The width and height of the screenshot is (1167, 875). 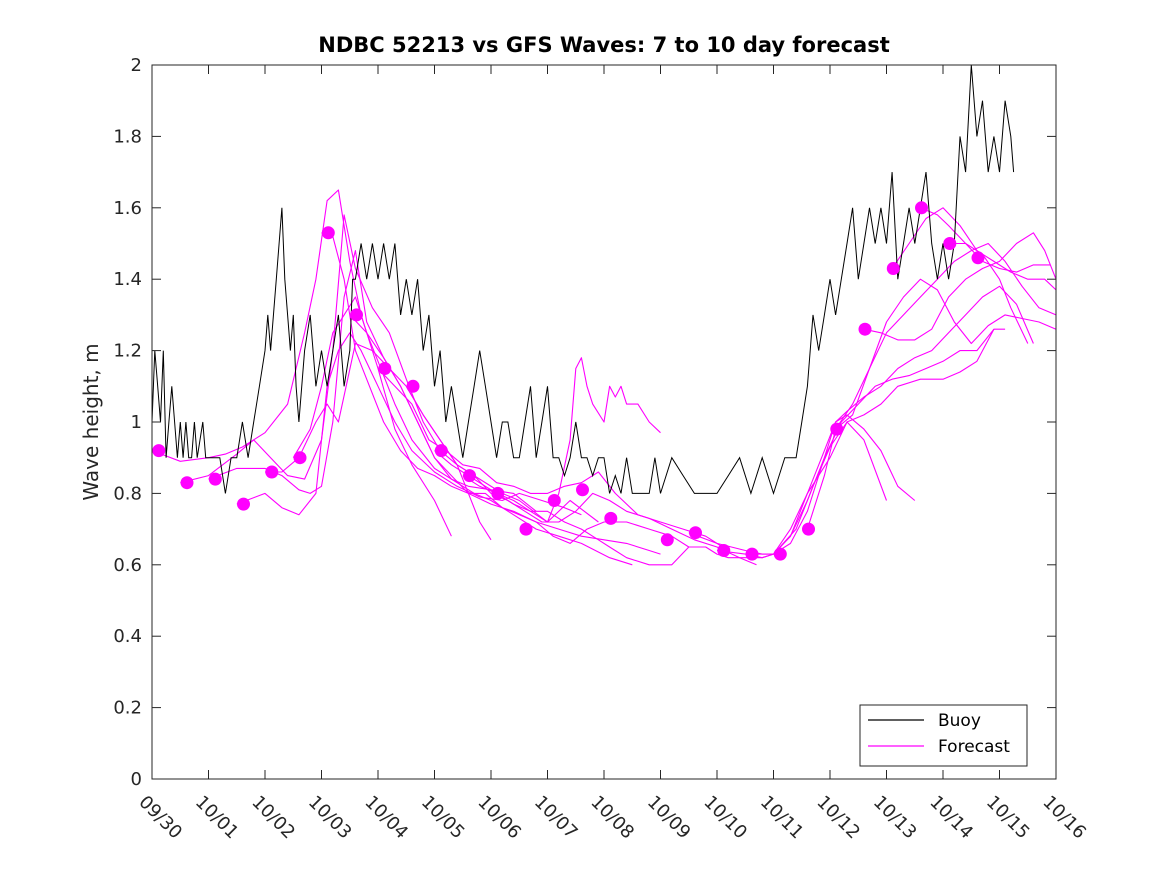 I want to click on y-tick-label: 1.6, so click(x=127, y=208).